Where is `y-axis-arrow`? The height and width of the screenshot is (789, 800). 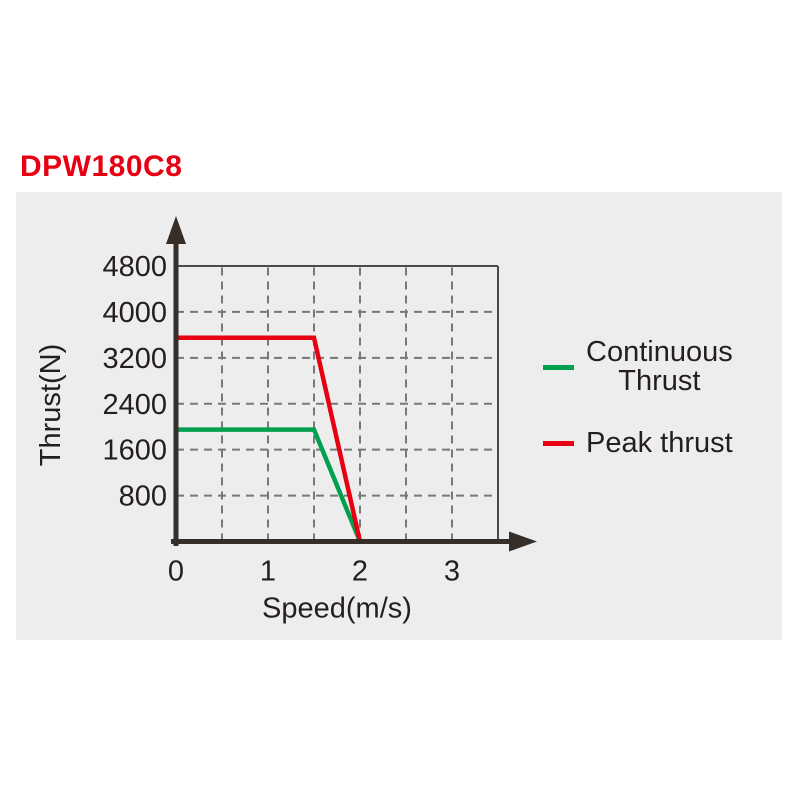 y-axis-arrow is located at coordinates (176, 230).